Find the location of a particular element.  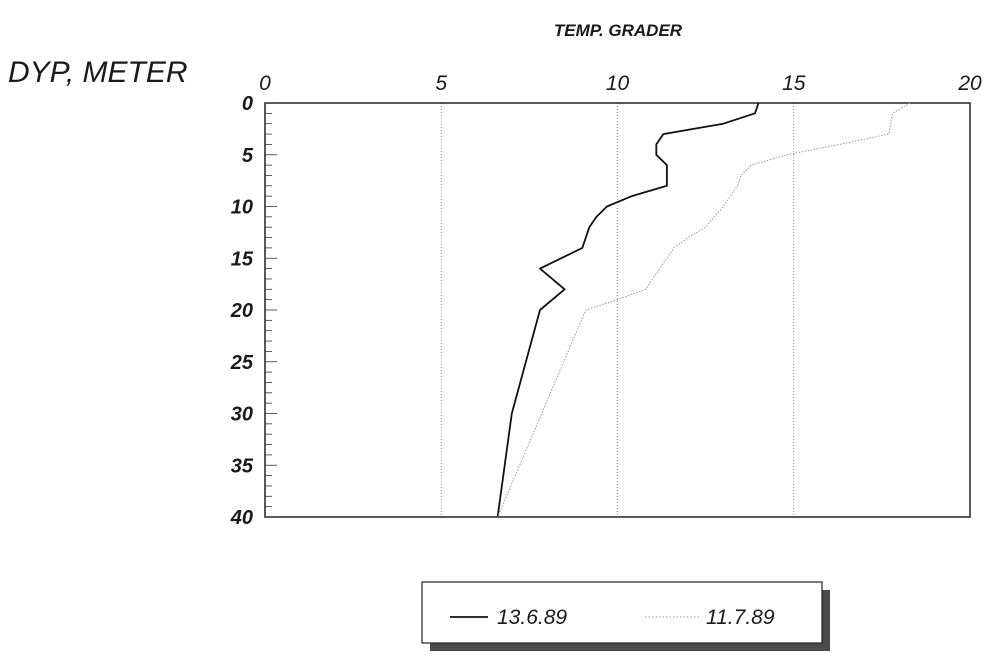

legend-label-series-2: 11.7.89 is located at coordinates (740, 617).